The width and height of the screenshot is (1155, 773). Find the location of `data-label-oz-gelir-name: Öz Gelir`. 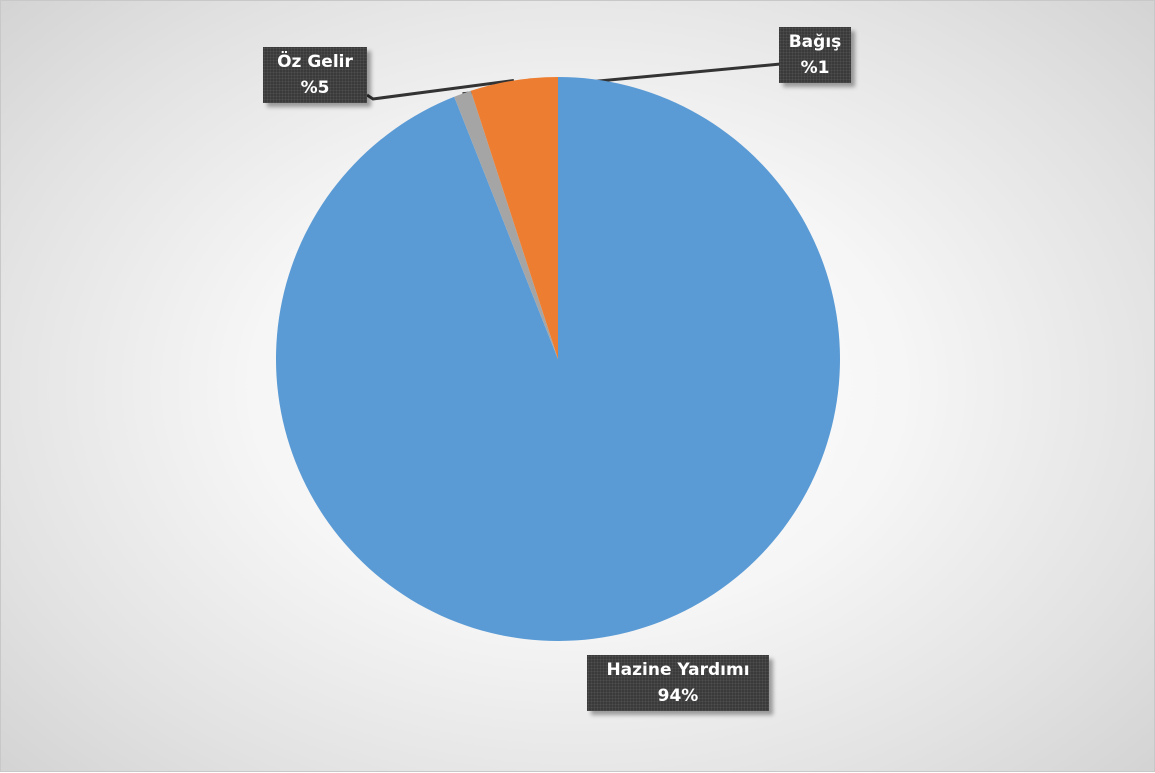

data-label-oz-gelir-name: Öz Gelir is located at coordinates (315, 62).